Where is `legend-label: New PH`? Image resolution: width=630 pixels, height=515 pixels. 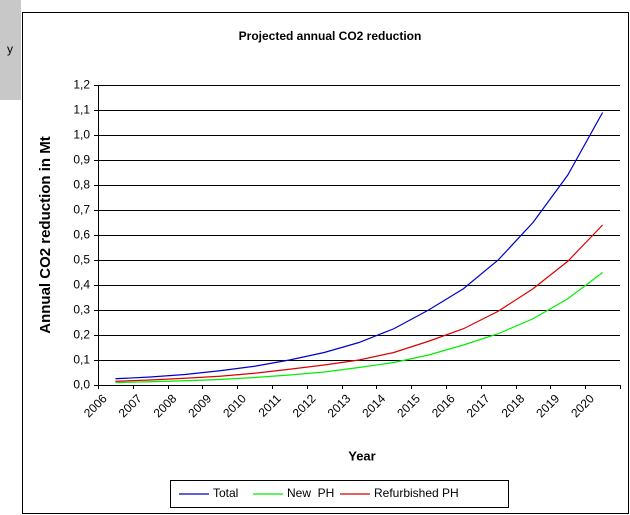
legend-label: New PH is located at coordinates (310, 493).